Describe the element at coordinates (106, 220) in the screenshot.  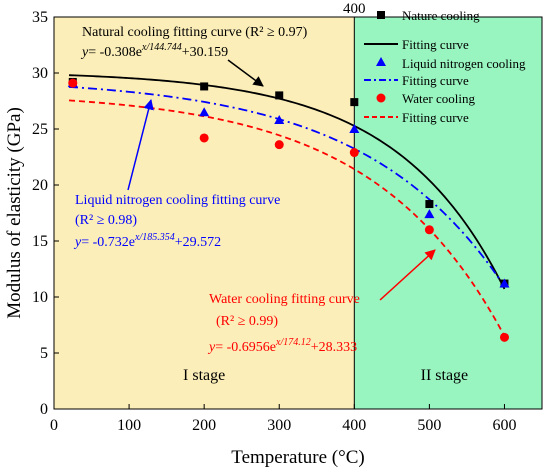
I see `annotation-liquid-nitrogen-r2: (R² ≥ 0.98)` at that location.